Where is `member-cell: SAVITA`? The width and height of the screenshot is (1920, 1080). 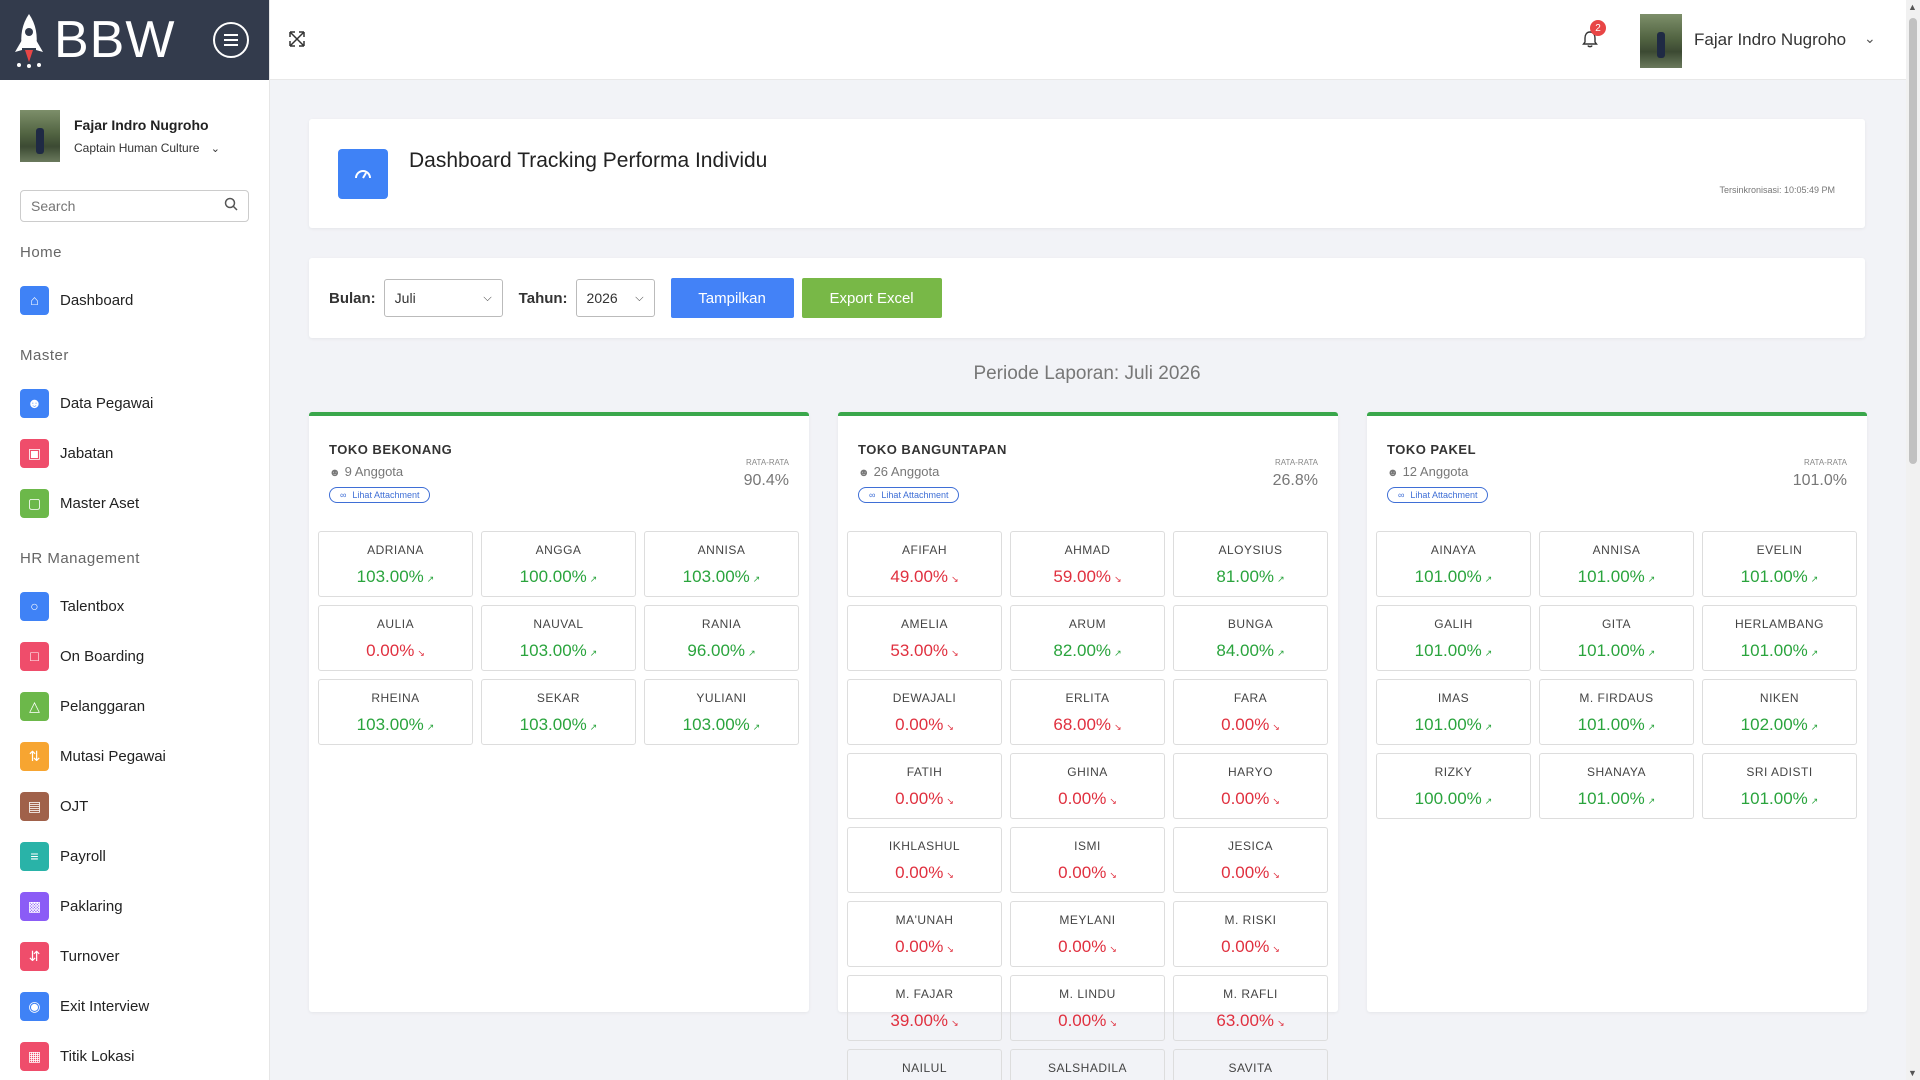 member-cell: SAVITA is located at coordinates (1250, 1064).